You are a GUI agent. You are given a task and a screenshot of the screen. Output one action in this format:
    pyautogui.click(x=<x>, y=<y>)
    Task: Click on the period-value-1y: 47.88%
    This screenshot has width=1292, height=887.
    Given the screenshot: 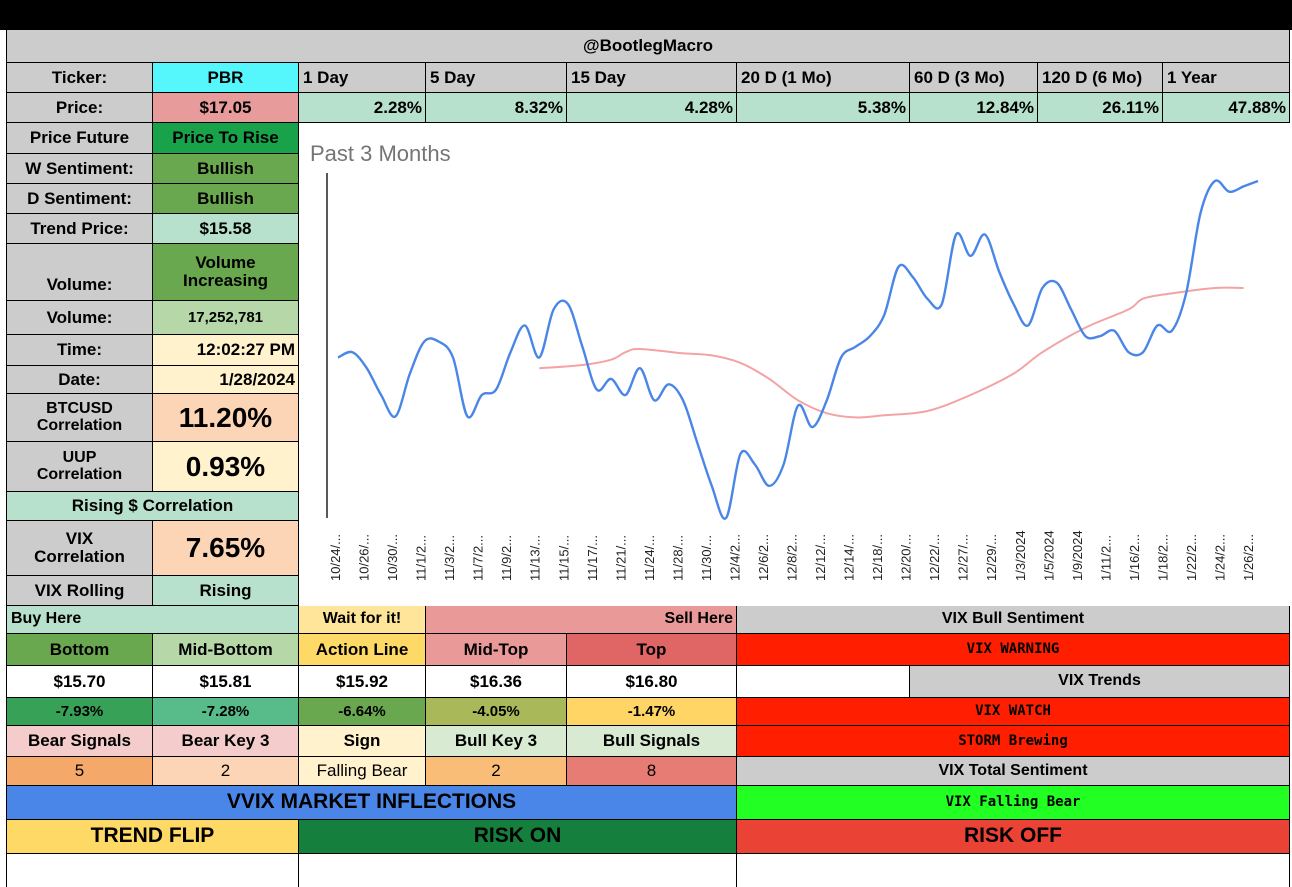 What is the action you would take?
    pyautogui.click(x=1226, y=108)
    